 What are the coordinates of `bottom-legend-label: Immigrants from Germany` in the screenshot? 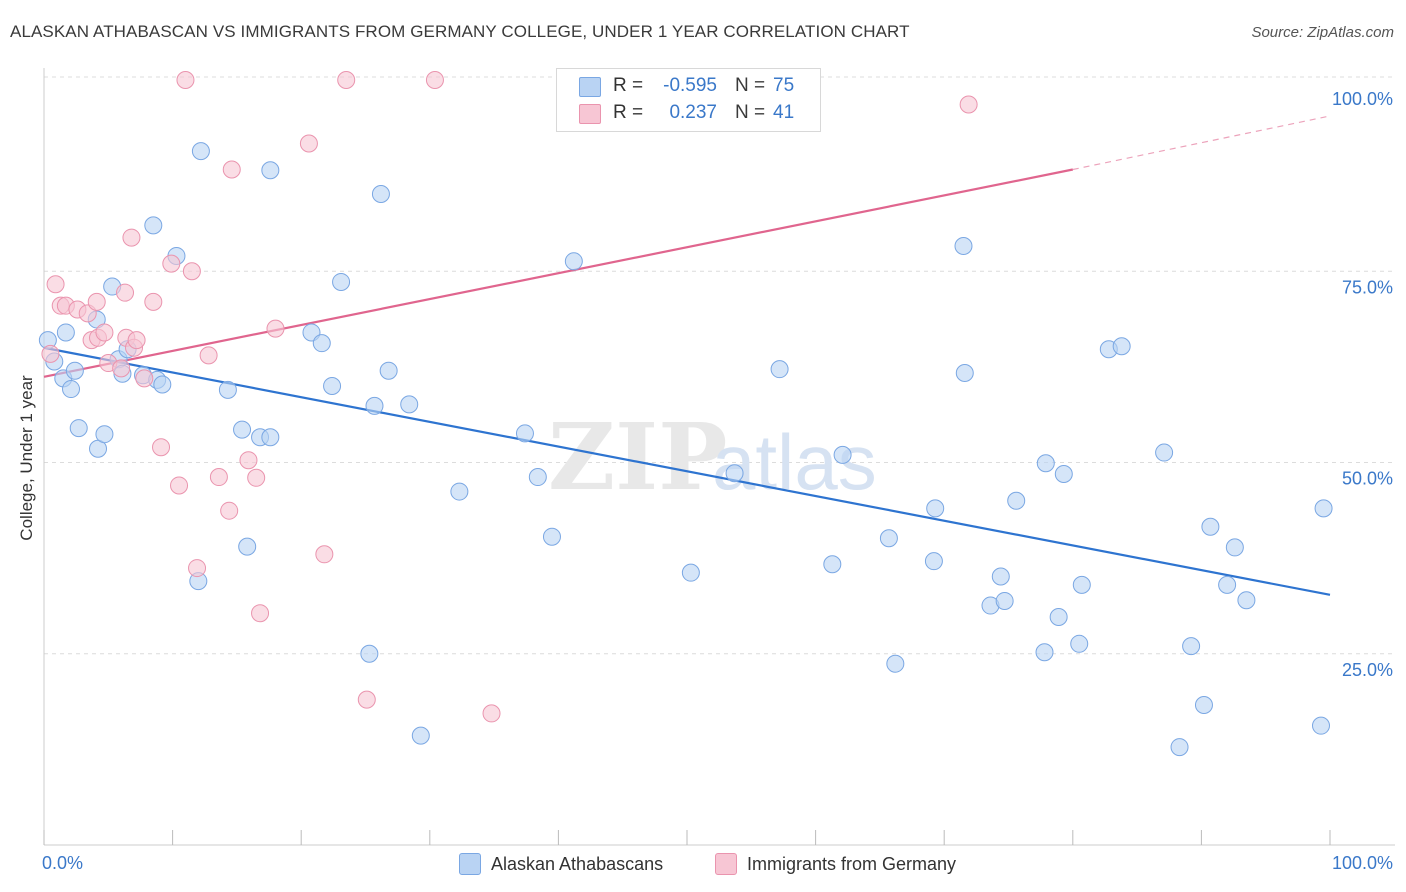 It's located at (852, 863).